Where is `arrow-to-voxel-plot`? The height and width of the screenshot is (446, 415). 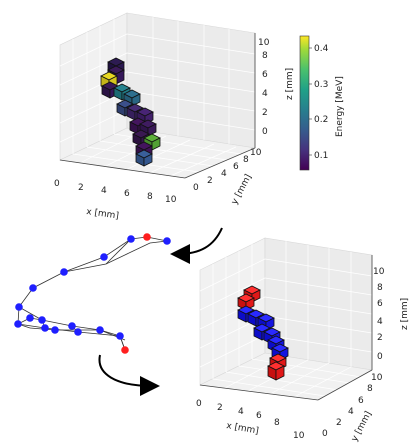
arrow-to-voxel-plot is located at coordinates (129, 375).